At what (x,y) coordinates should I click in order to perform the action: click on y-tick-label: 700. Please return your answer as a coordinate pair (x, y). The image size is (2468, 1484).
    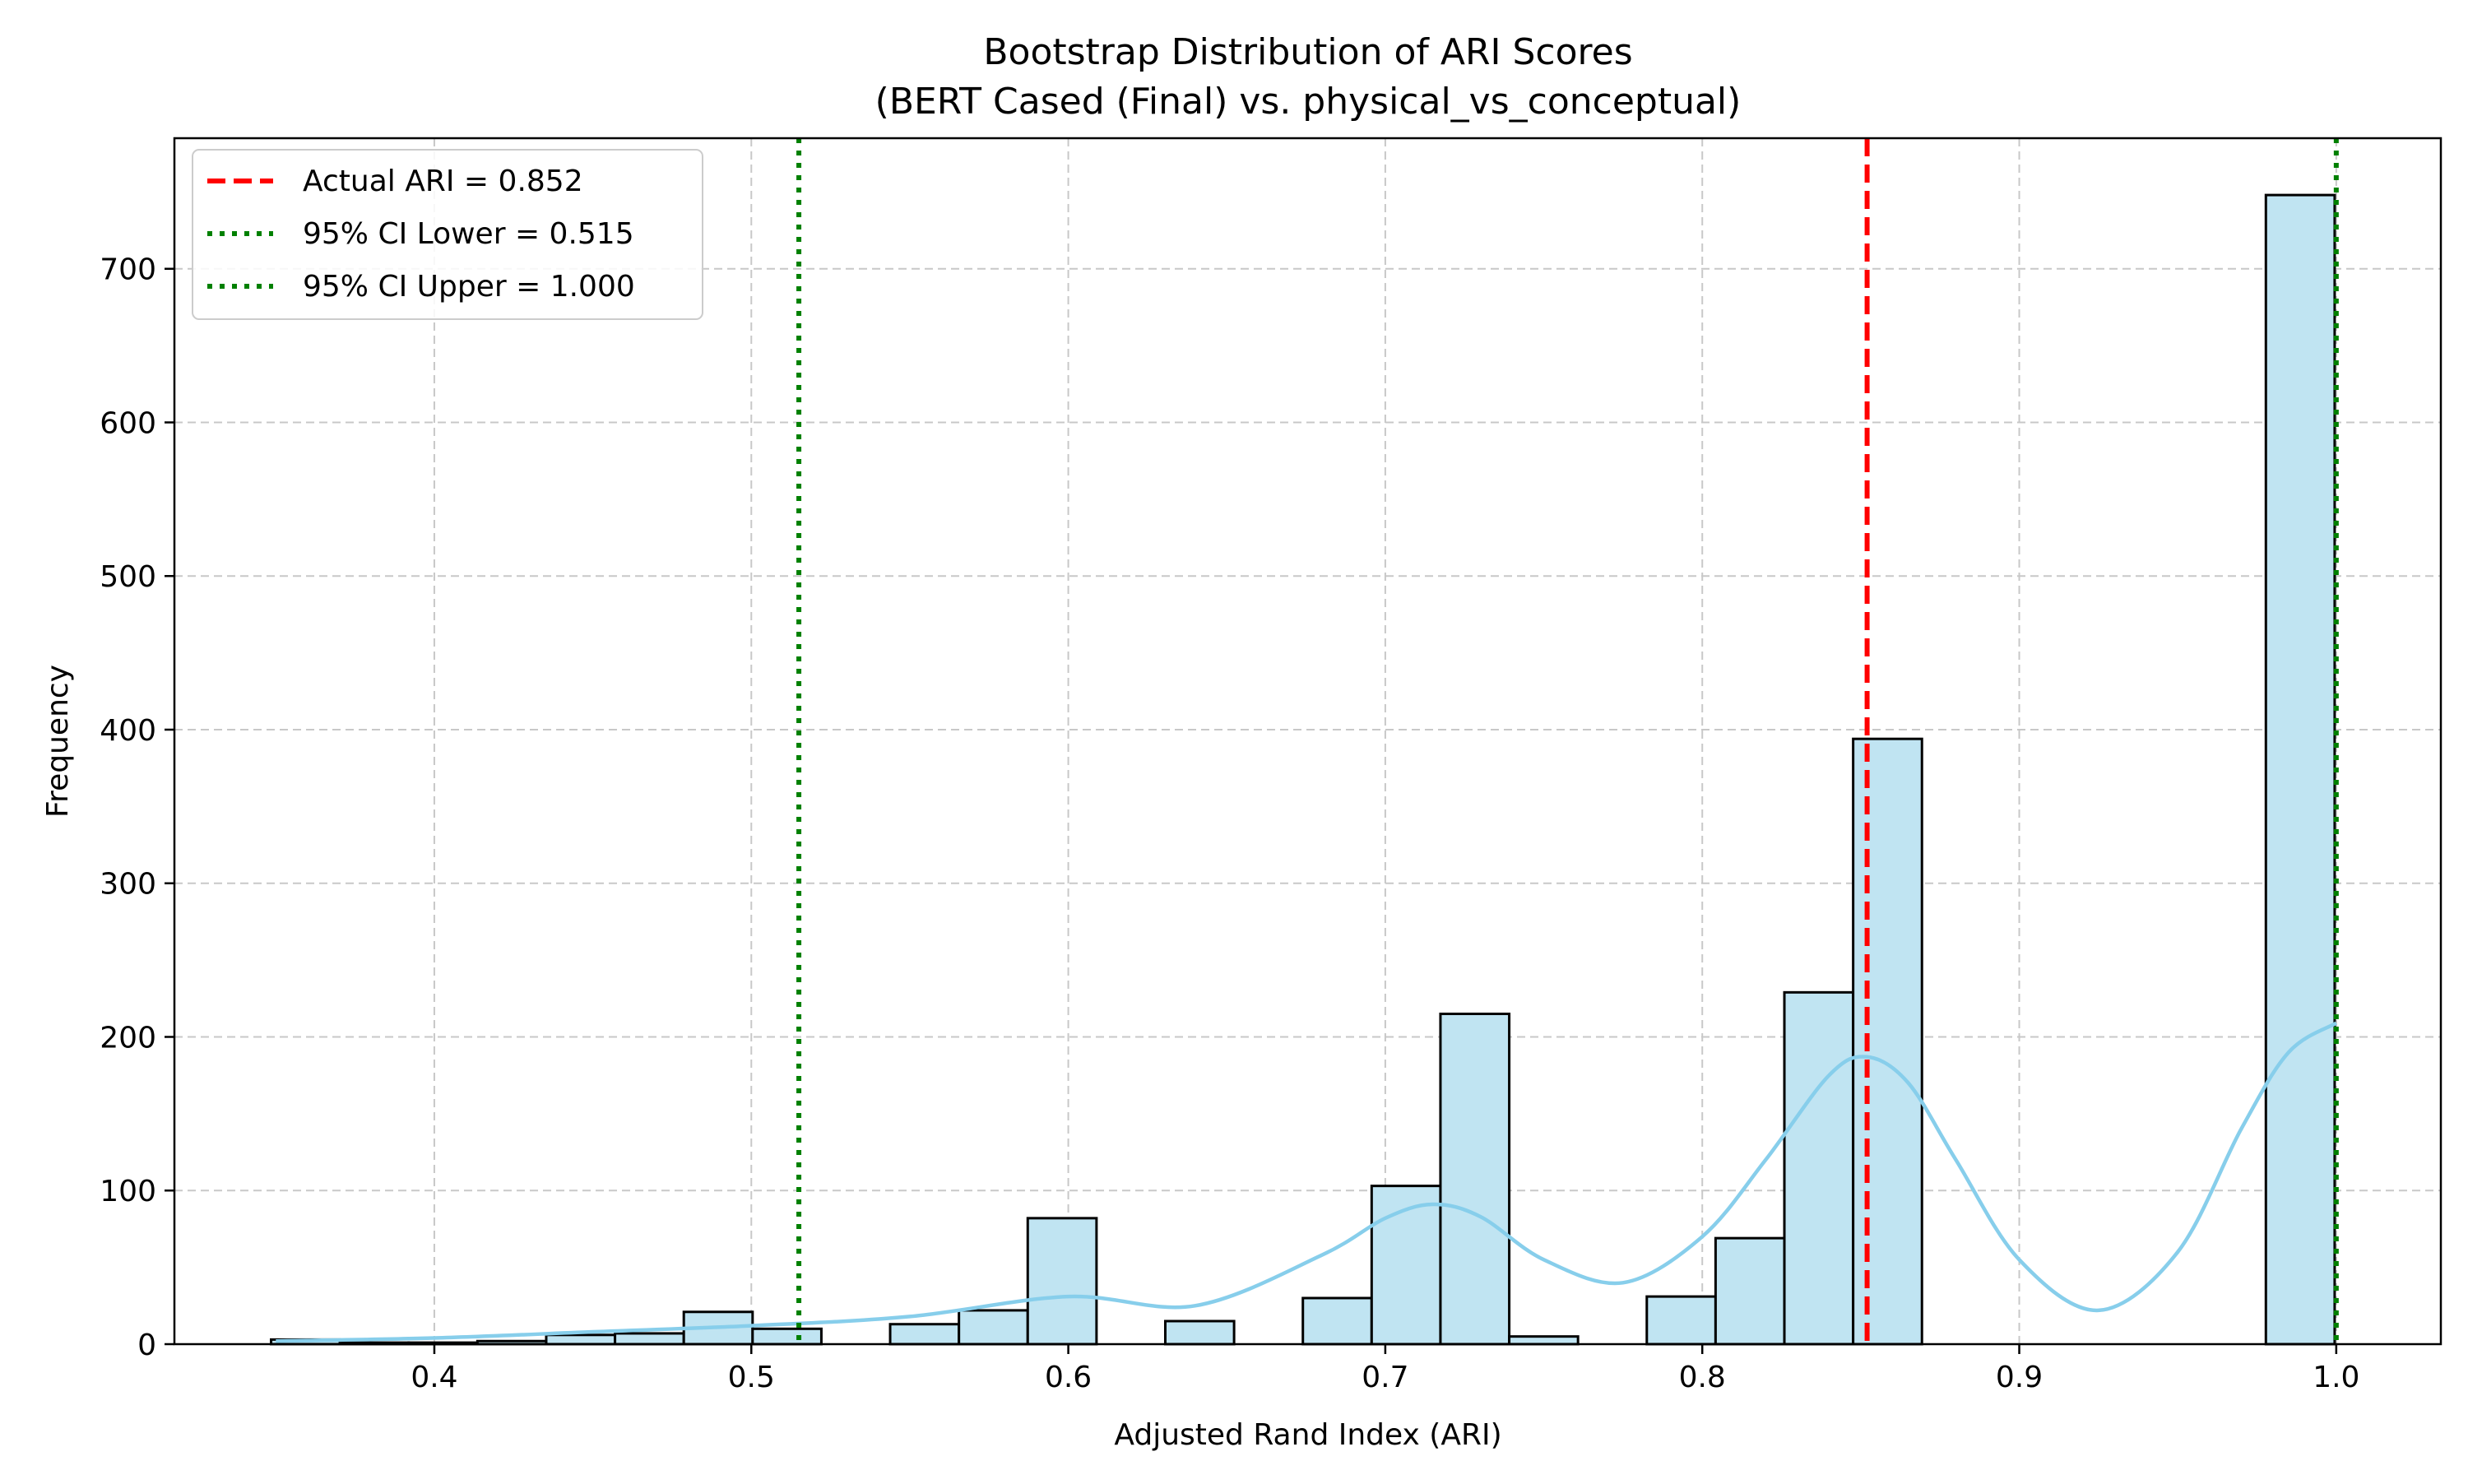
    Looking at the image, I should click on (128, 270).